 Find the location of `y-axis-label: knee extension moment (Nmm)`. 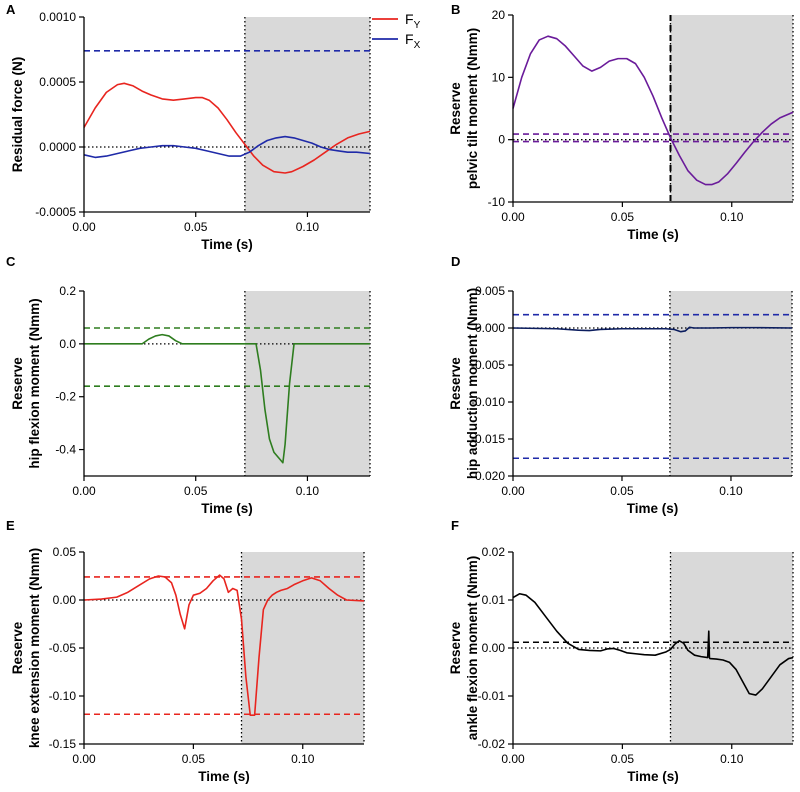

y-axis-label: knee extension moment (Nmm) is located at coordinates (34, 648).